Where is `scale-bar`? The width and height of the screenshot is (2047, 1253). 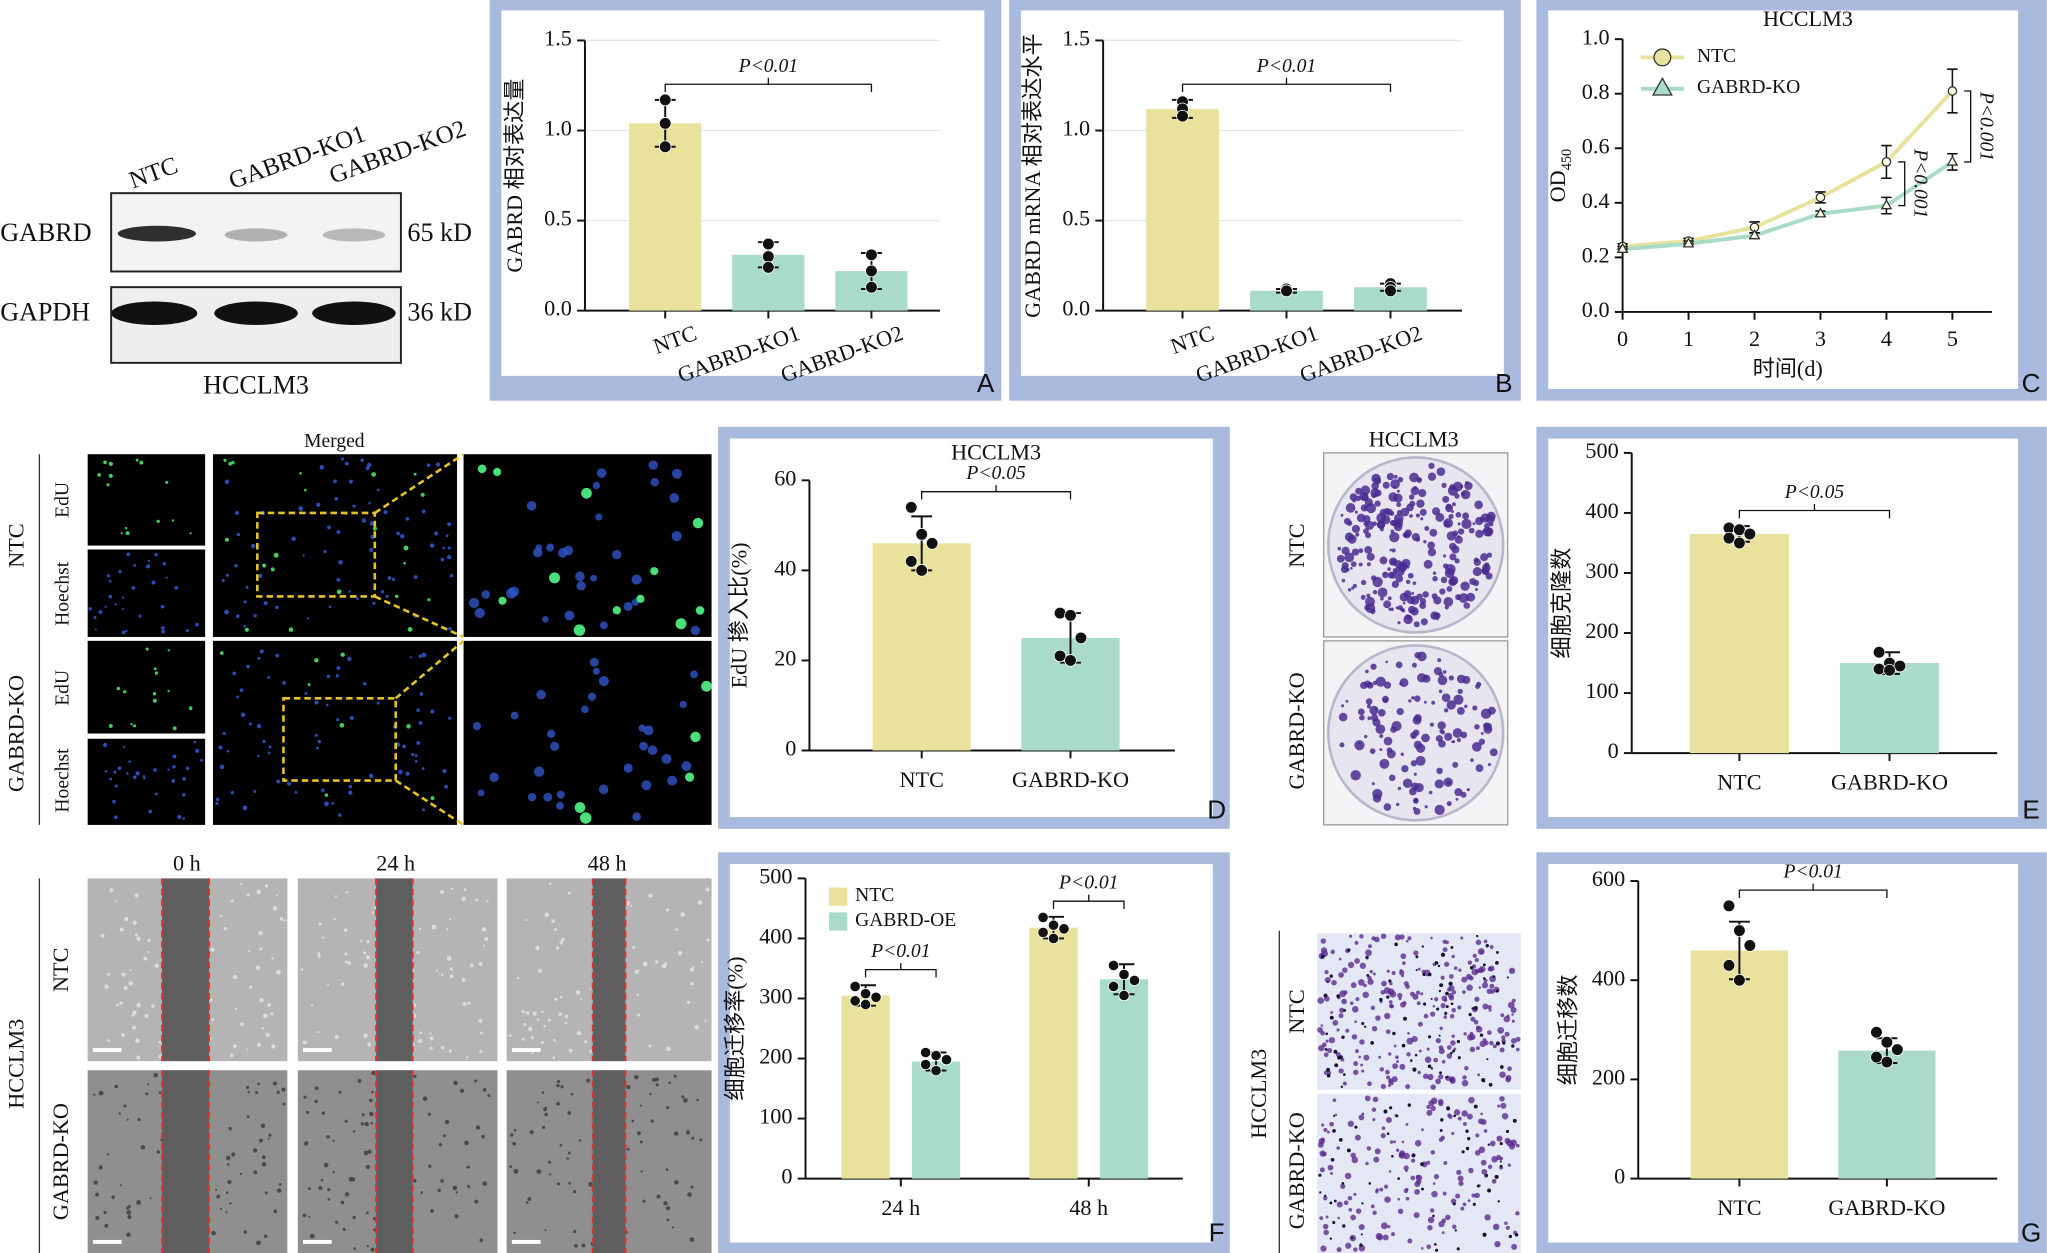 scale-bar is located at coordinates (526, 1241).